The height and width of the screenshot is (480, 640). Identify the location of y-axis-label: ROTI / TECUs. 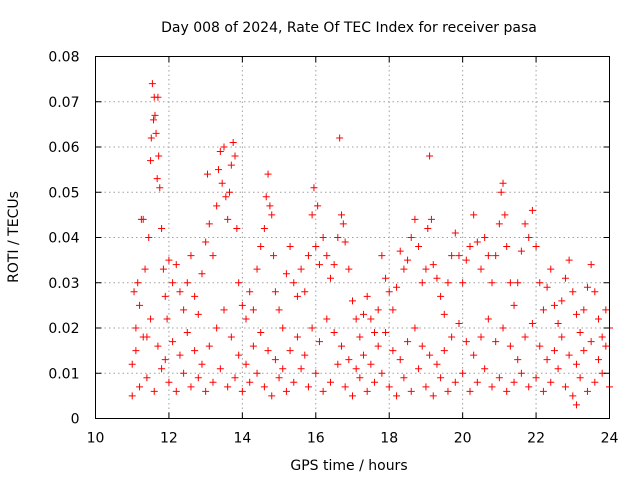
(14, 237).